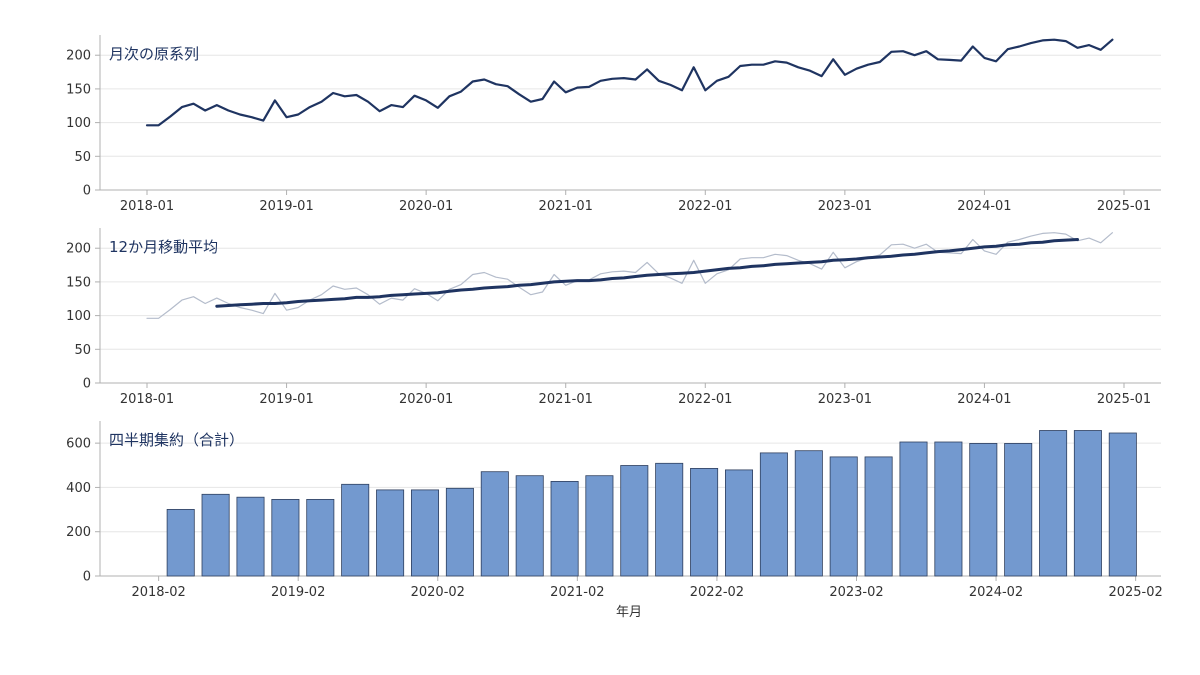  I want to click on x-tick-label: 2021-02, so click(577, 592).